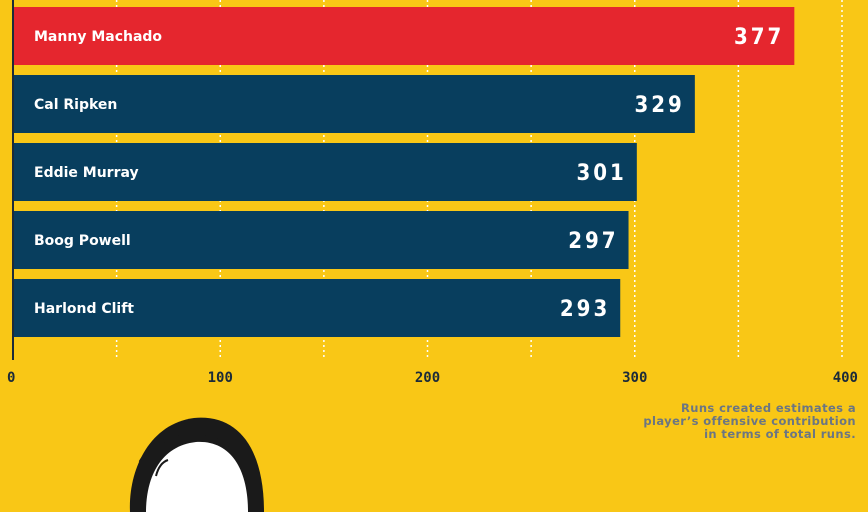 The width and height of the screenshot is (868, 512). I want to click on bar-label-4: Harlond Clift, so click(84, 309).